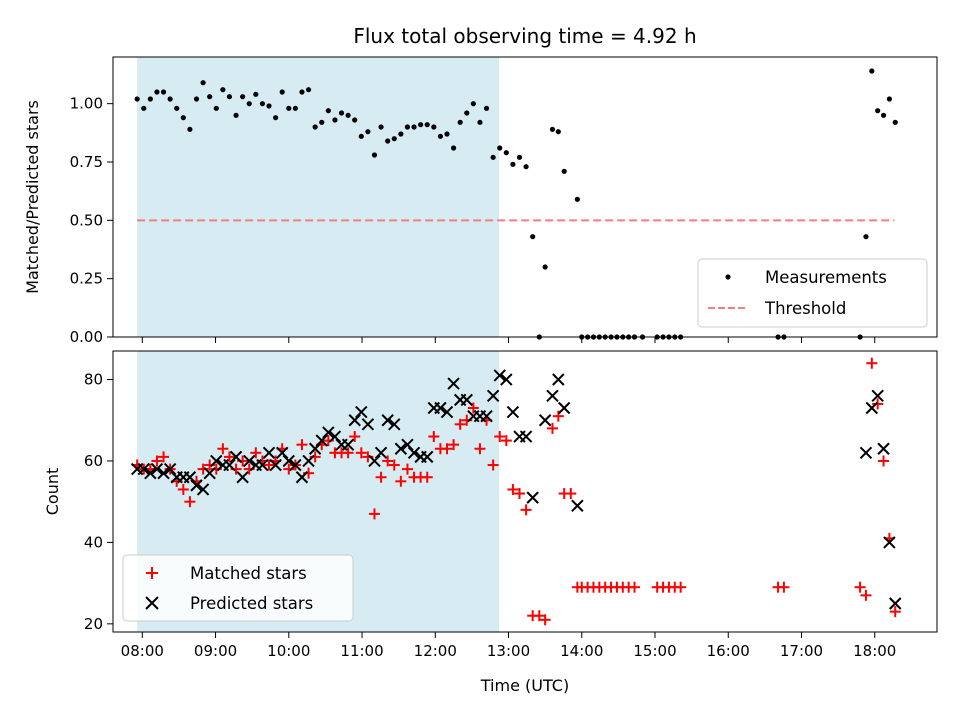  What do you see at coordinates (93, 624) in the screenshot?
I see `y-tick-label: 20` at bounding box center [93, 624].